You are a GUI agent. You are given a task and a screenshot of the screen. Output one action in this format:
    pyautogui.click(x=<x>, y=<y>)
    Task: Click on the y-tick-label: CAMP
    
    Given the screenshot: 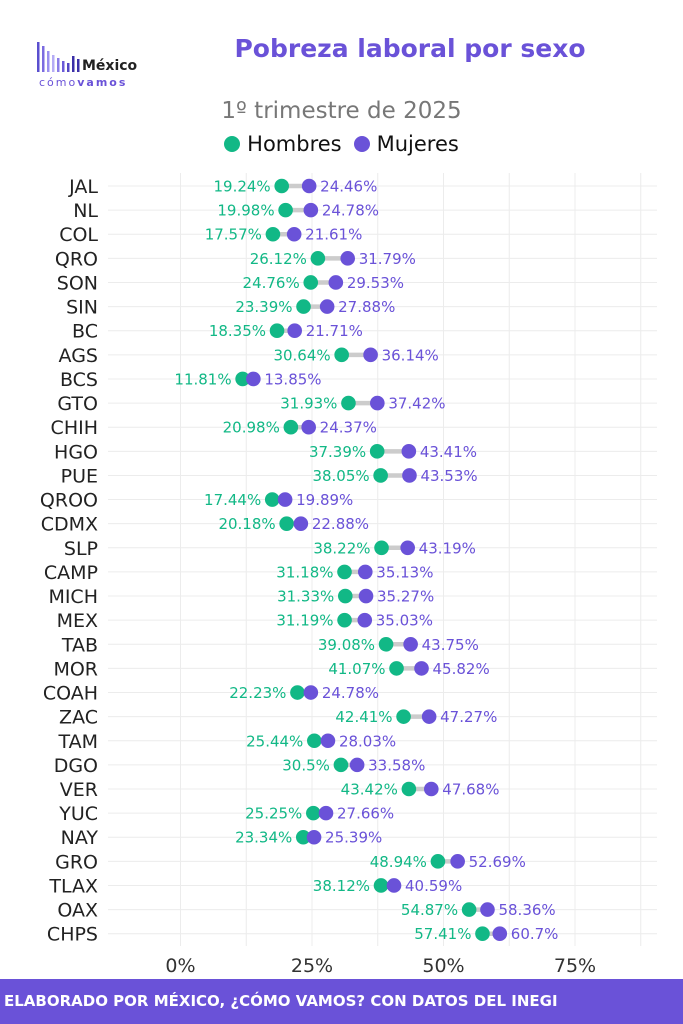 What is the action you would take?
    pyautogui.click(x=71, y=573)
    